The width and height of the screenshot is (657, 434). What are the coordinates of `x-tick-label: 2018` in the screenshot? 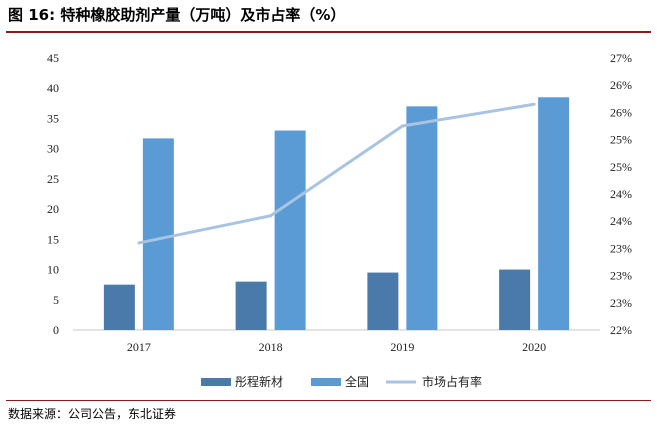 It's located at (271, 347).